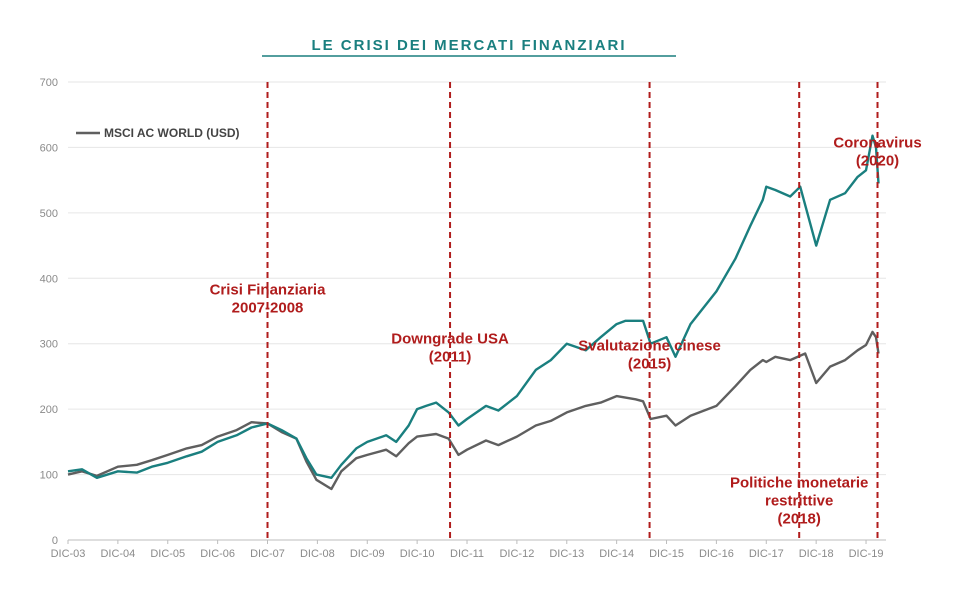 This screenshot has width=960, height=591. I want to click on legend: MSCI AC WORLD (USD), so click(158, 133).